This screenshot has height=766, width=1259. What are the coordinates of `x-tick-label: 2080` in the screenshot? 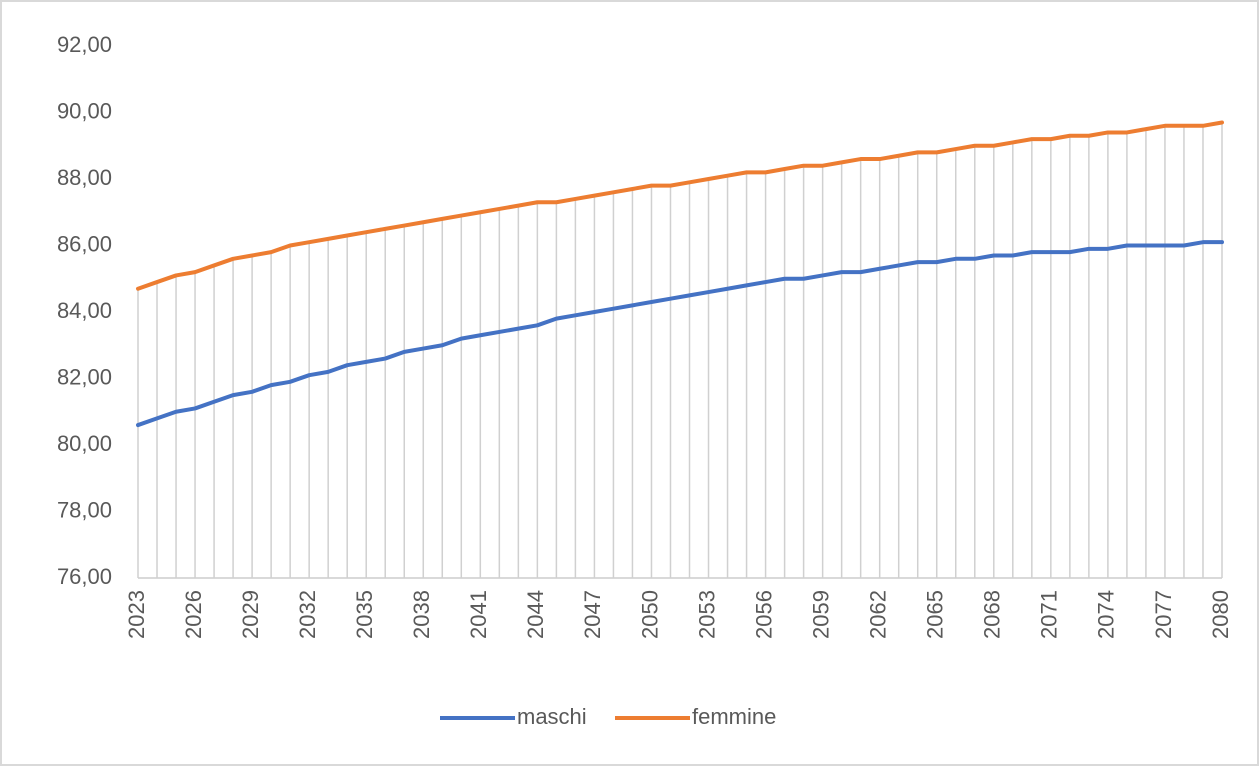 It's located at (1220, 614).